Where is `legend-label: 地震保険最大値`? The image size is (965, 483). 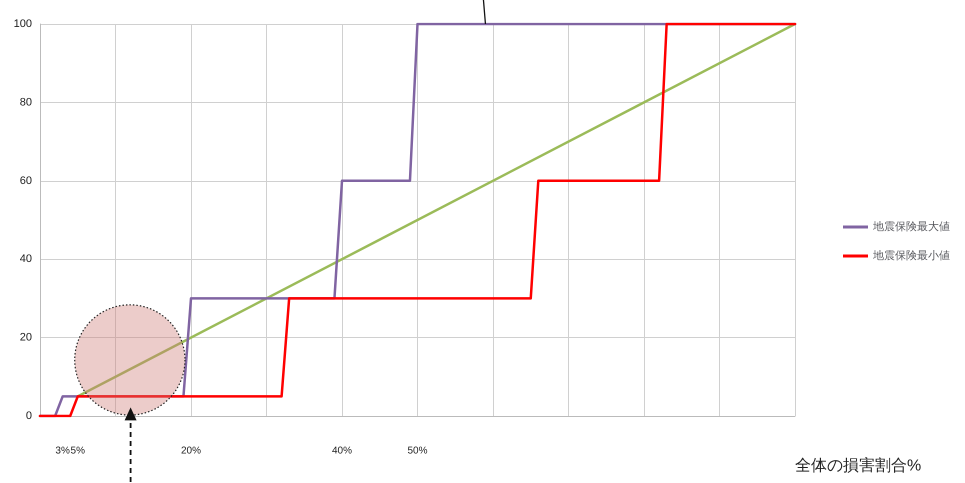
legend-label: 地震保険最大値 is located at coordinates (911, 226).